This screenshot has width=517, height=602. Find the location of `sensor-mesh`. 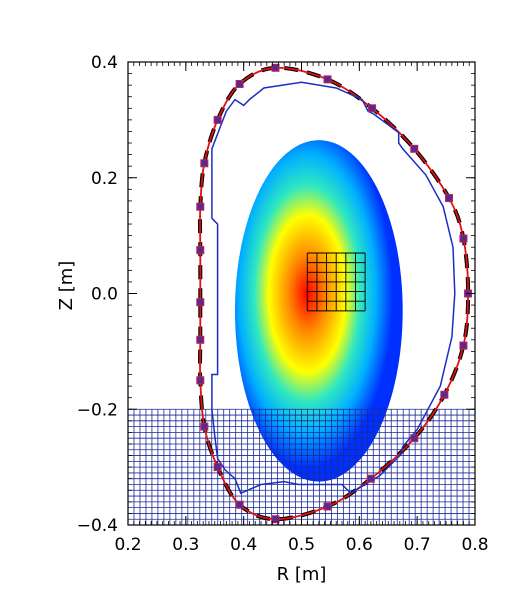

sensor-mesh is located at coordinates (336, 282).